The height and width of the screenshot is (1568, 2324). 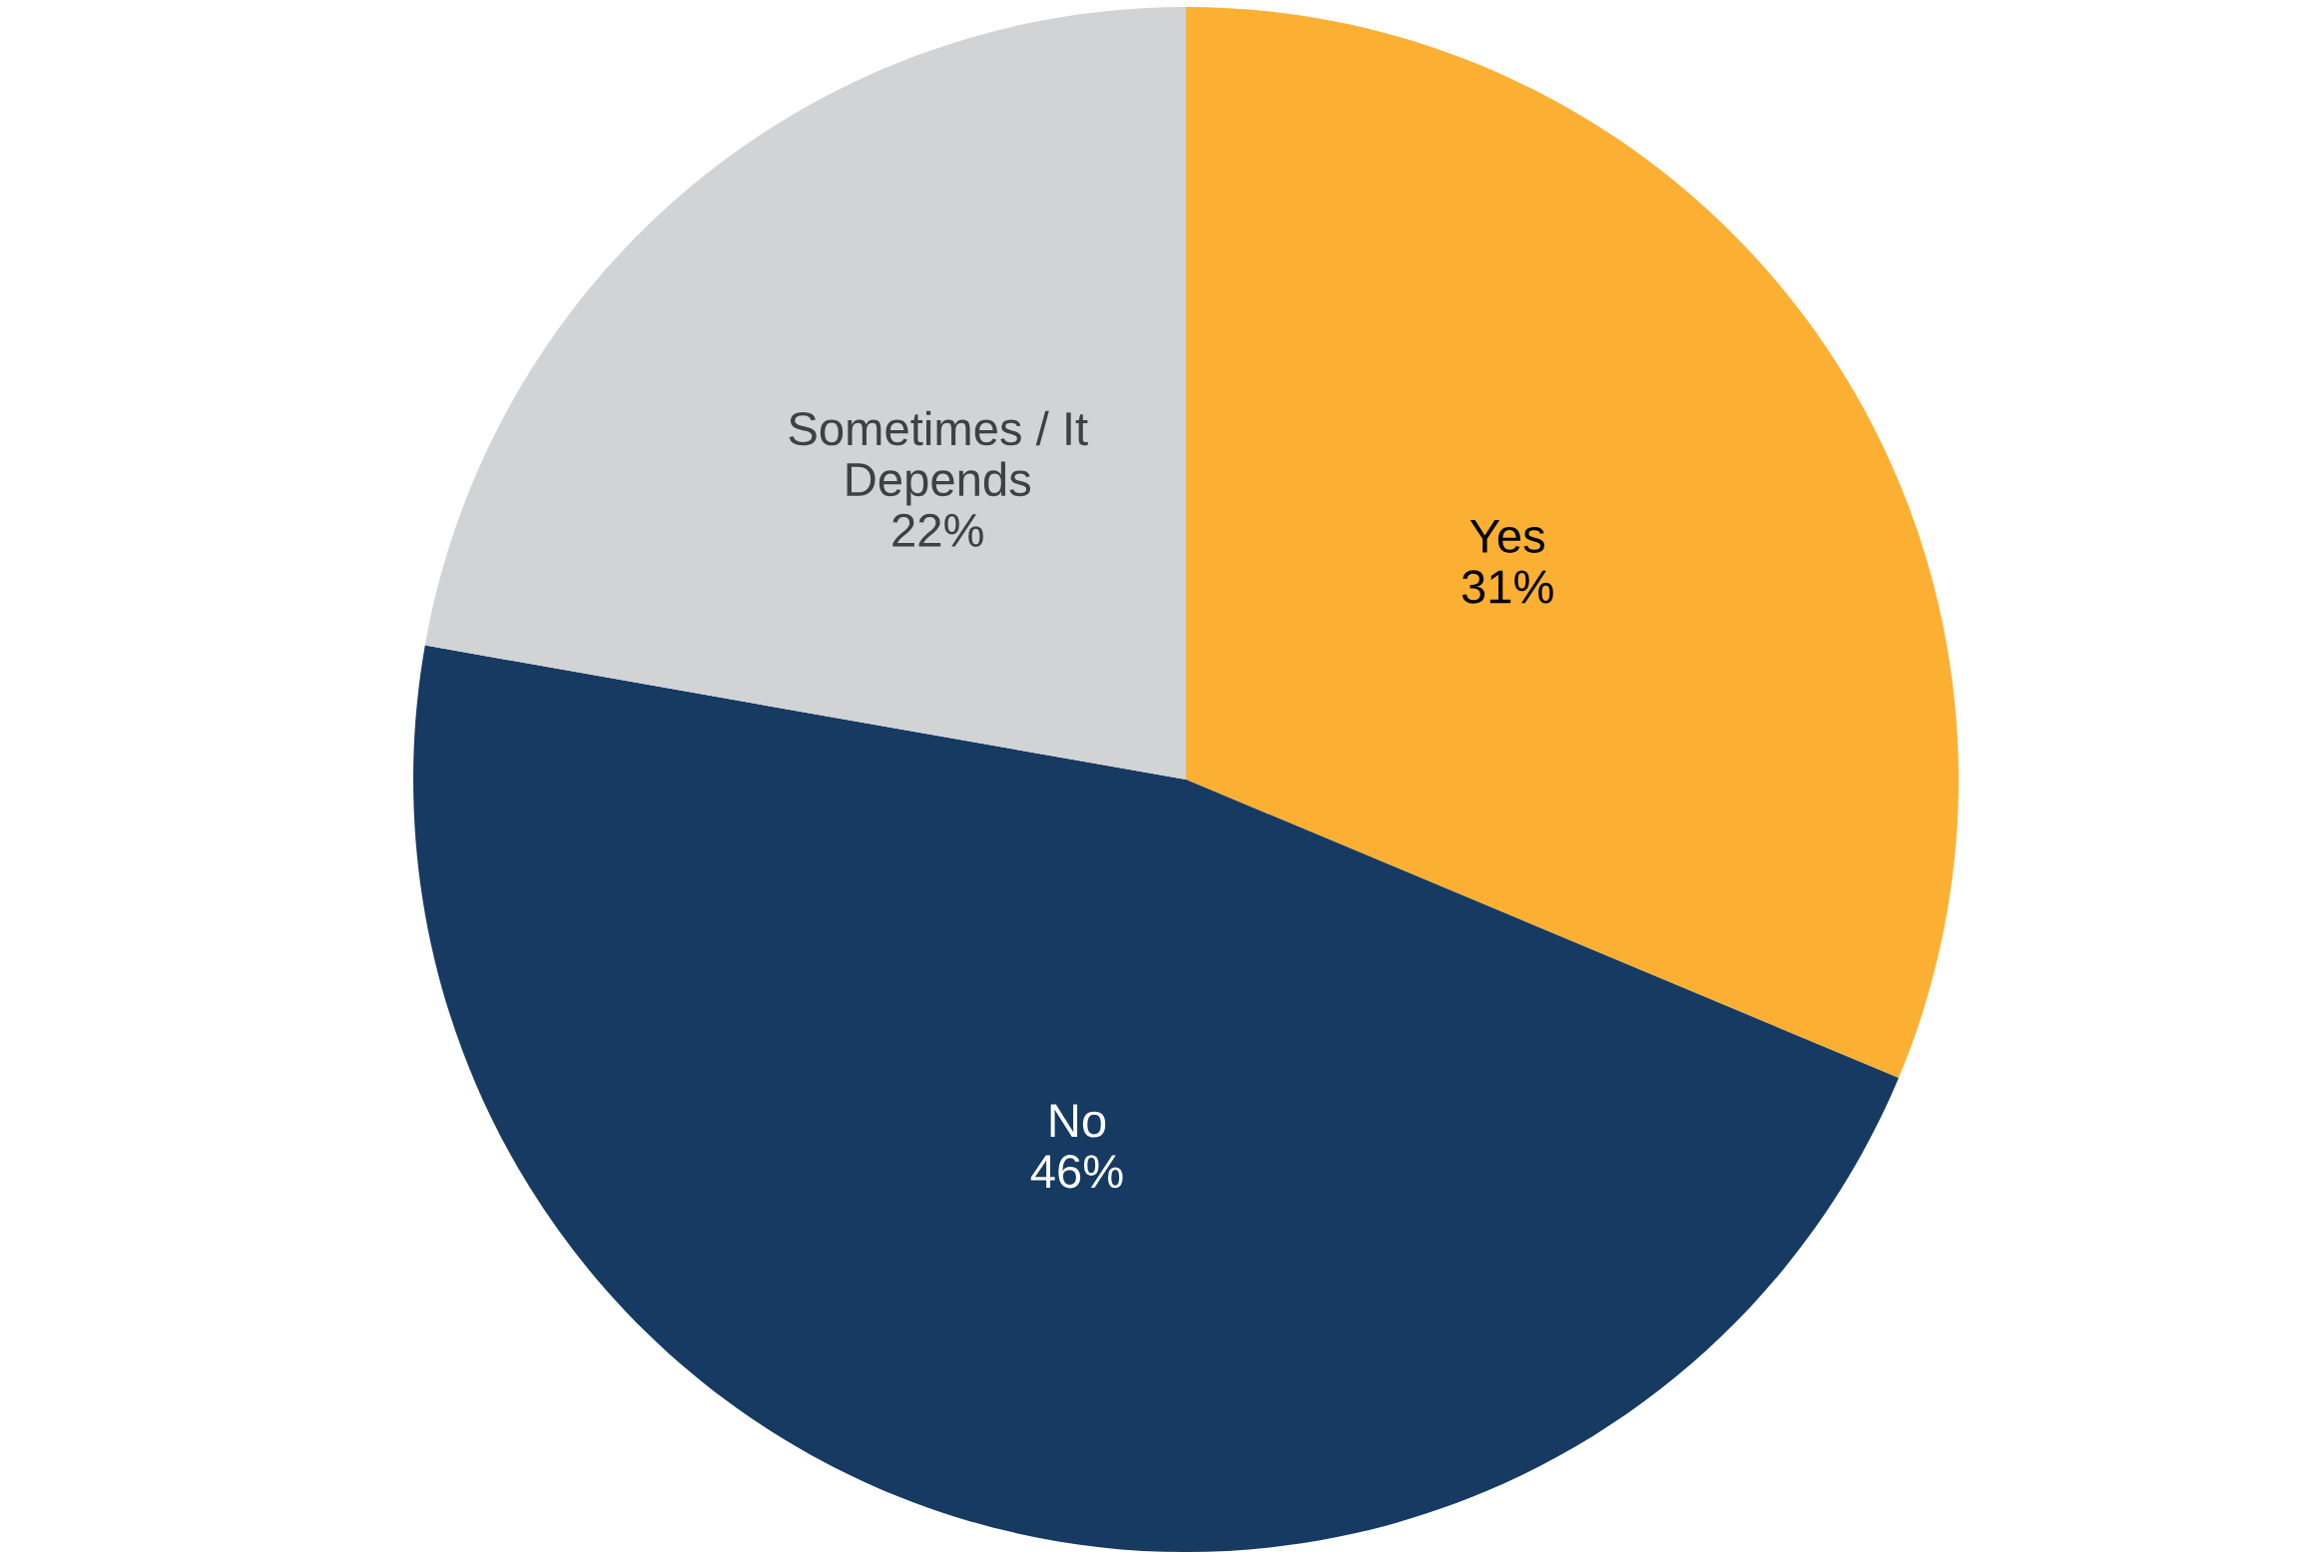 I want to click on data-label: 31%, so click(x=1507, y=587).